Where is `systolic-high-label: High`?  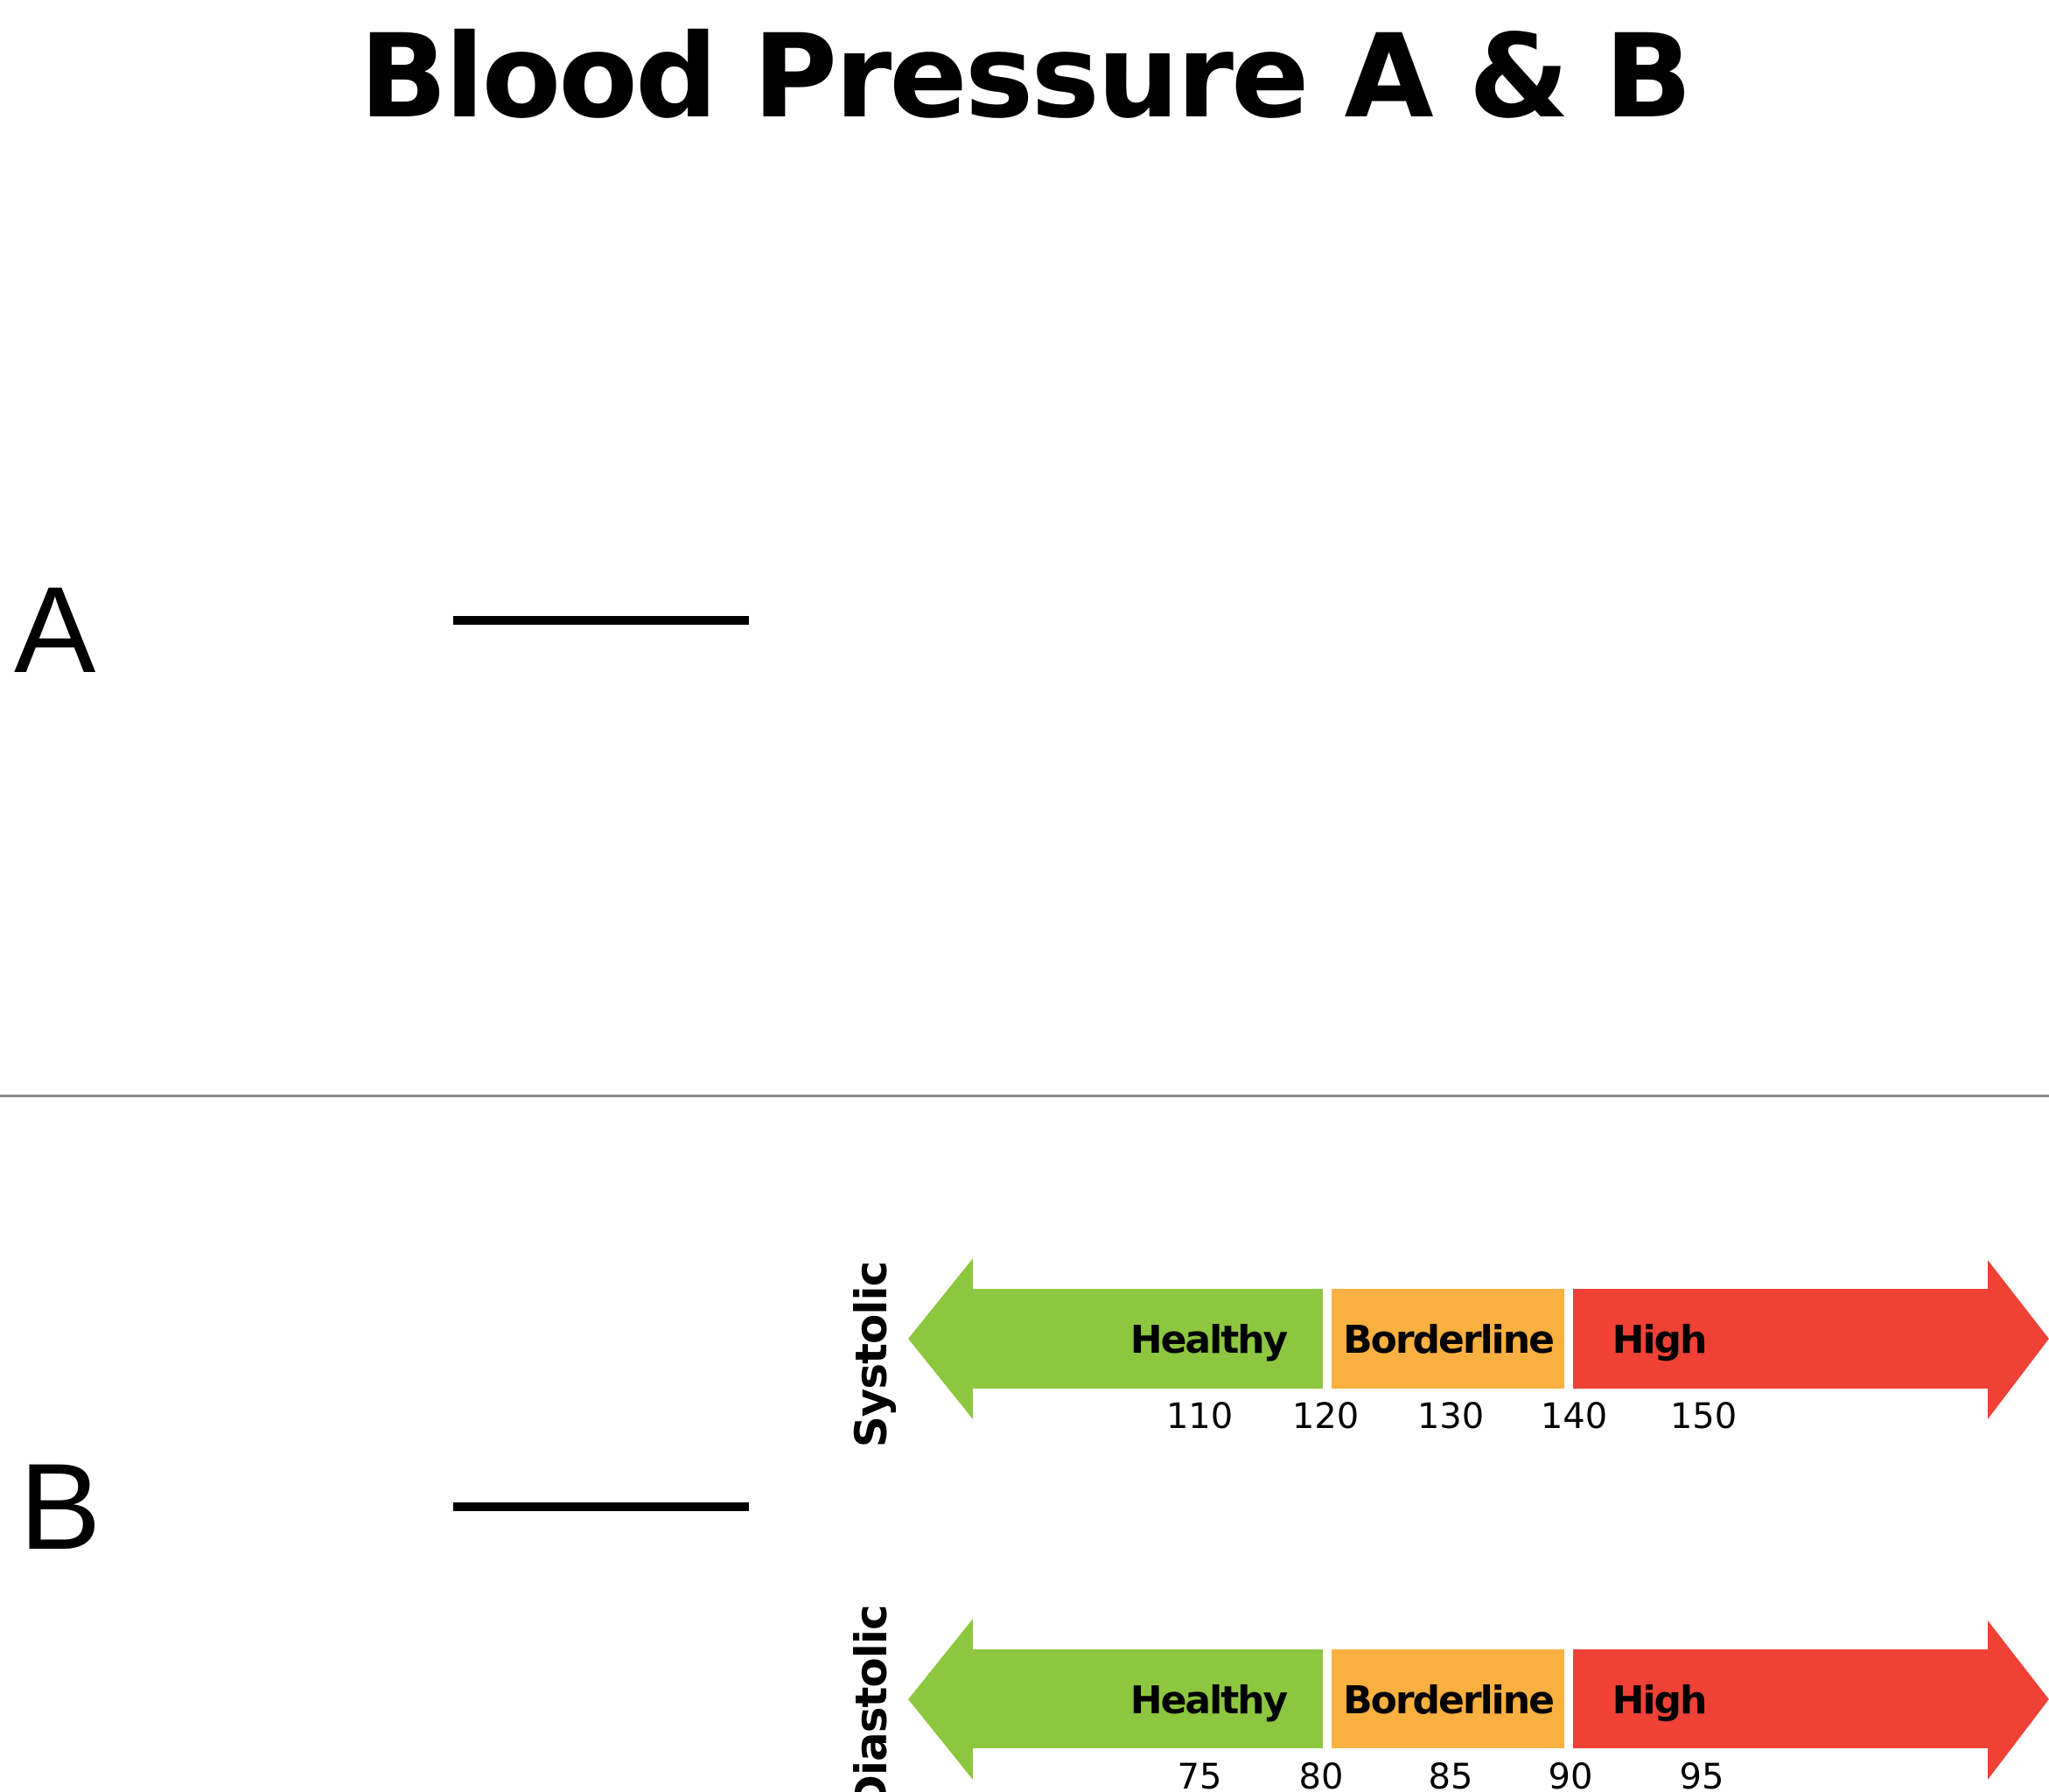 systolic-high-label: High is located at coordinates (1659, 1340).